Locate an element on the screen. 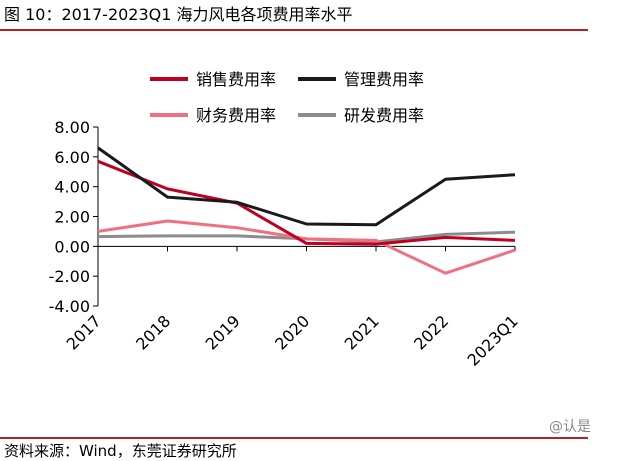 The height and width of the screenshot is (461, 637). title-divider is located at coordinates (294, 30).